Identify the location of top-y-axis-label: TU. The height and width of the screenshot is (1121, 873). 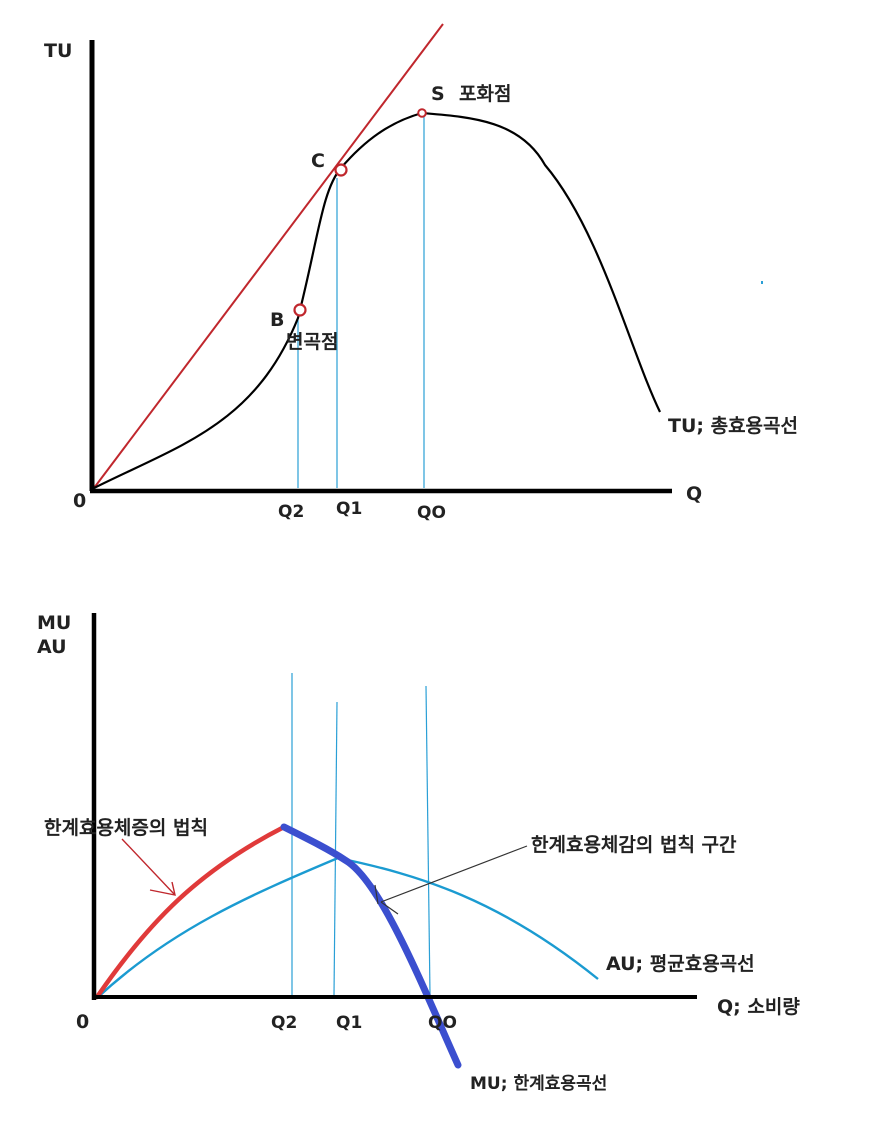
(58, 51).